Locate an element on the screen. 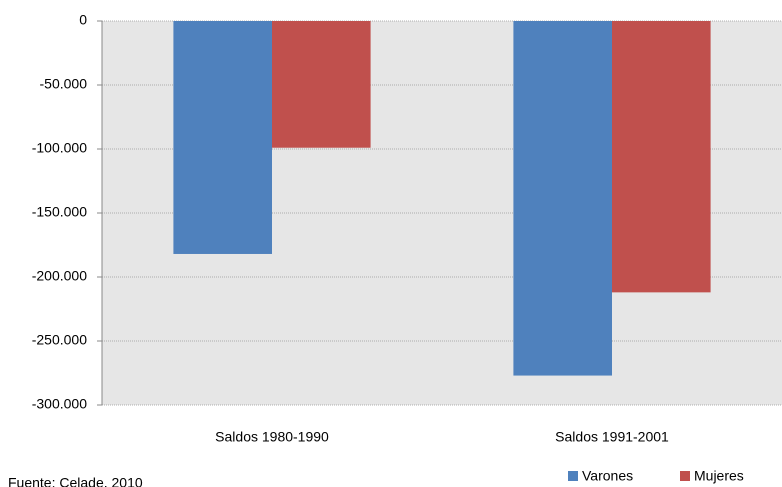 This screenshot has height=487, width=782. legend-label: Varones is located at coordinates (607, 476).